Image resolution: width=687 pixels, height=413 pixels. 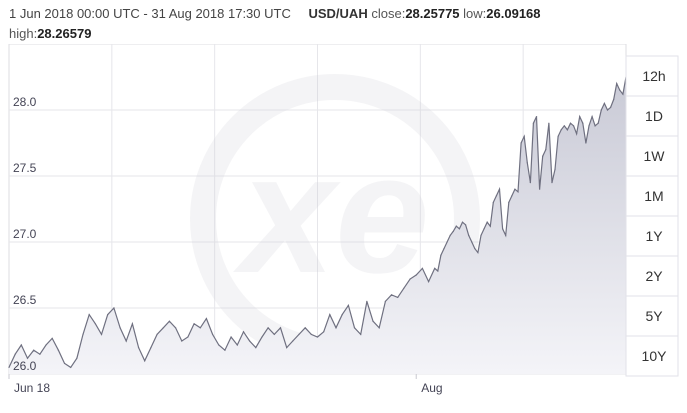 What do you see at coordinates (25, 102) in the screenshot?
I see `y-tick-label: 28.0` at bounding box center [25, 102].